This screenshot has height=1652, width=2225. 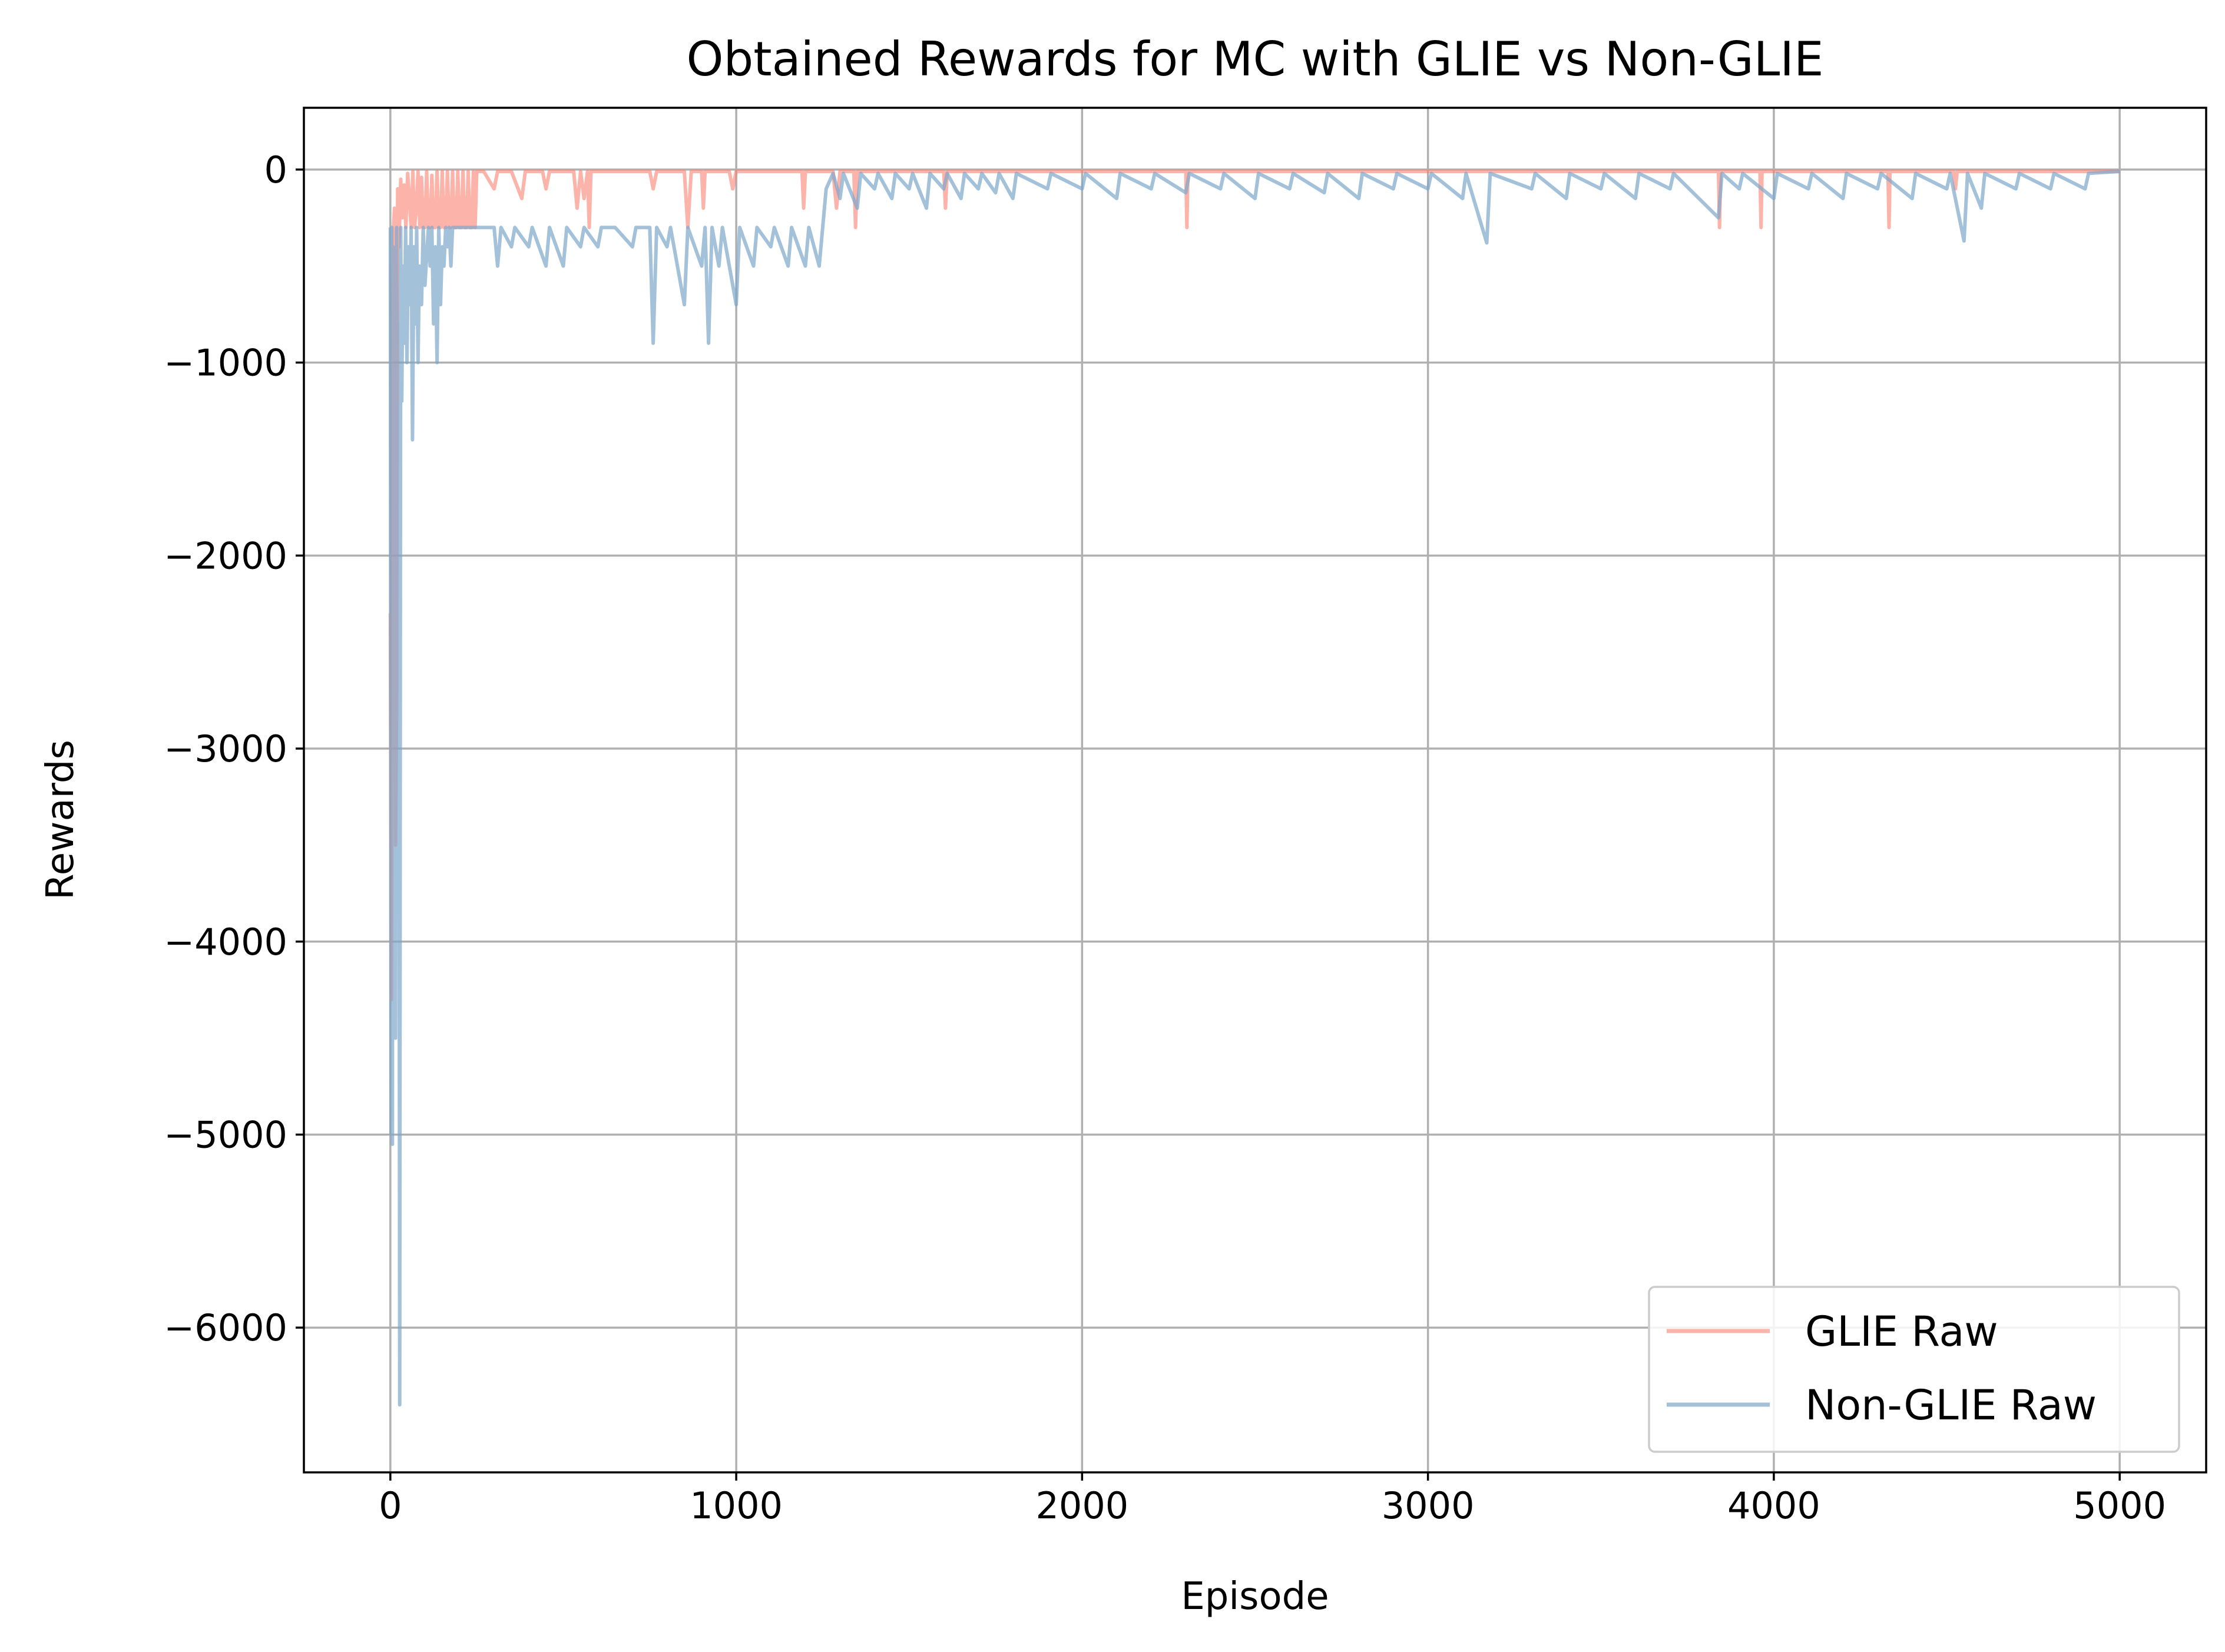 What do you see at coordinates (60, 820) in the screenshot?
I see `y-axis-label: Rewards` at bounding box center [60, 820].